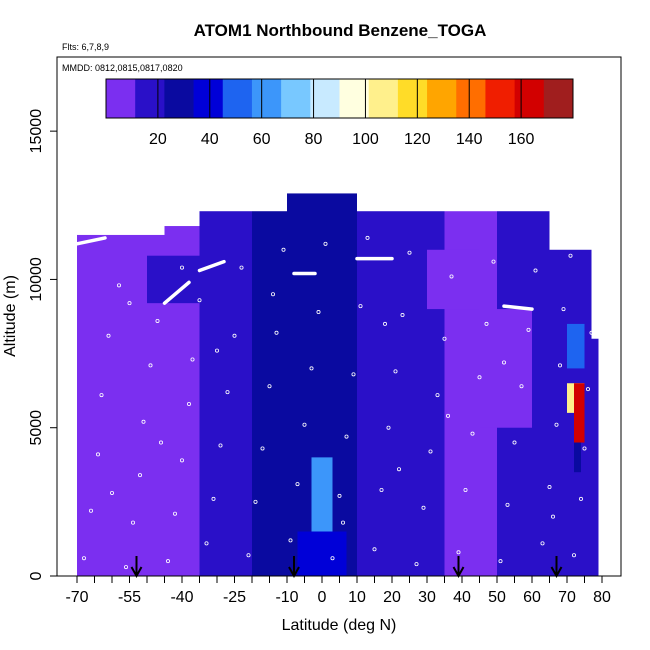 The height and width of the screenshot is (650, 650). Describe the element at coordinates (340, 30) in the screenshot. I see `chart-title: ATOM1 Northbound Benzene_TOGA` at that location.